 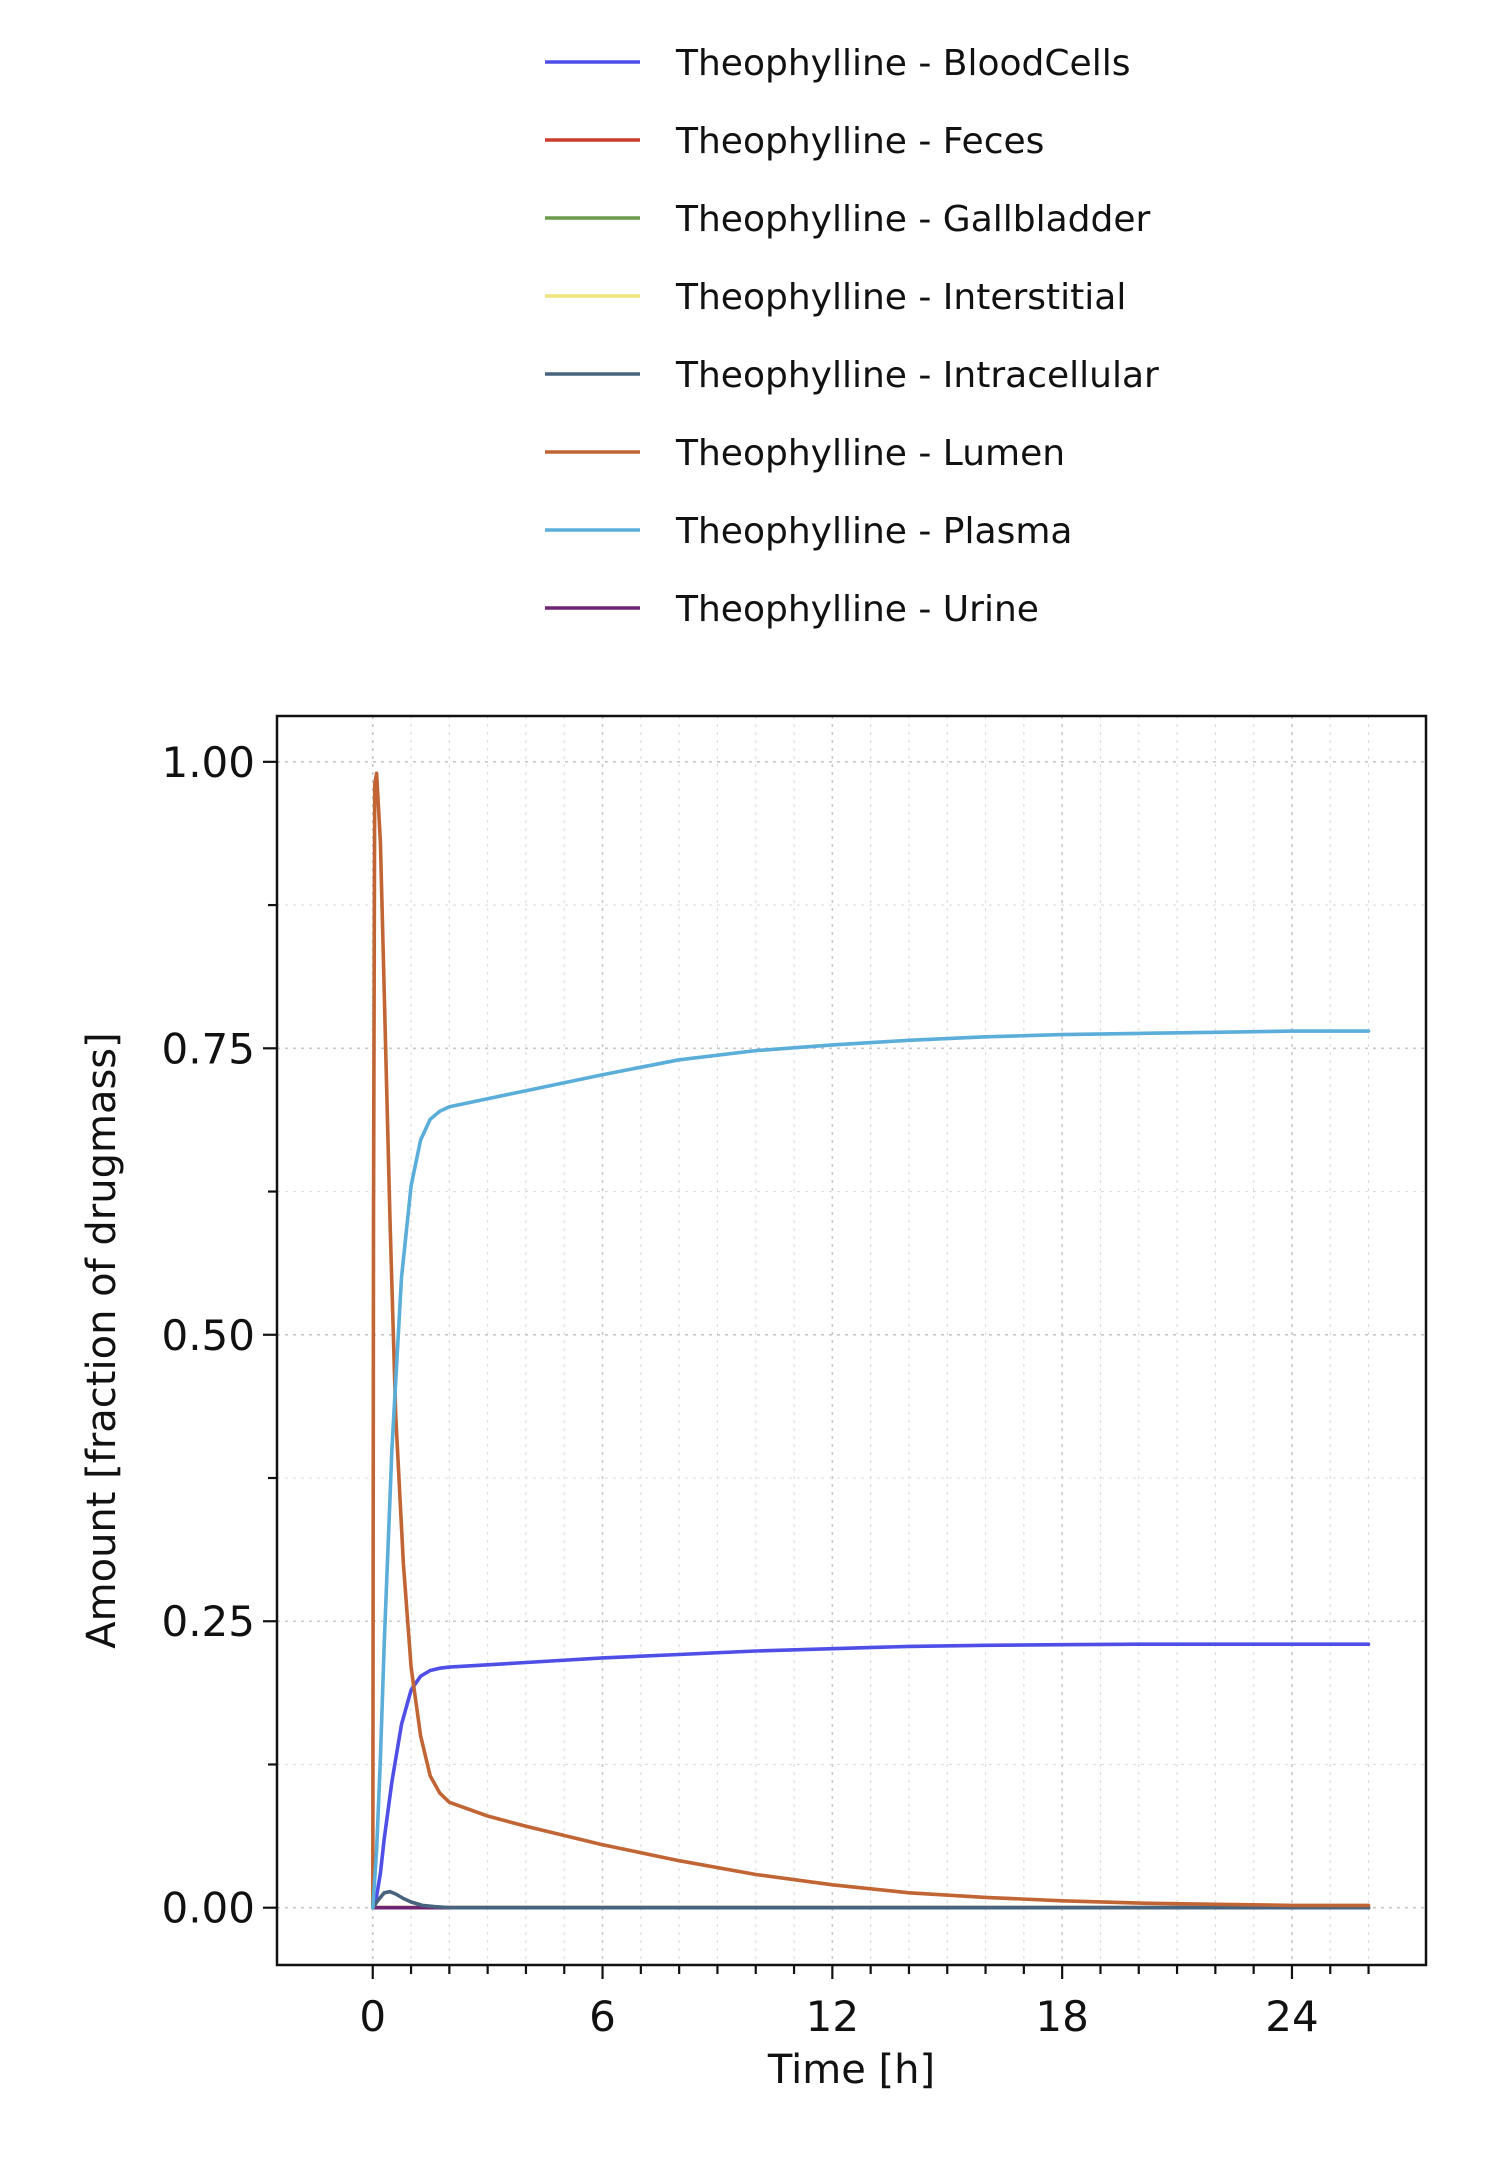 I want to click on x-tick-label: 0, so click(x=372, y=2016).